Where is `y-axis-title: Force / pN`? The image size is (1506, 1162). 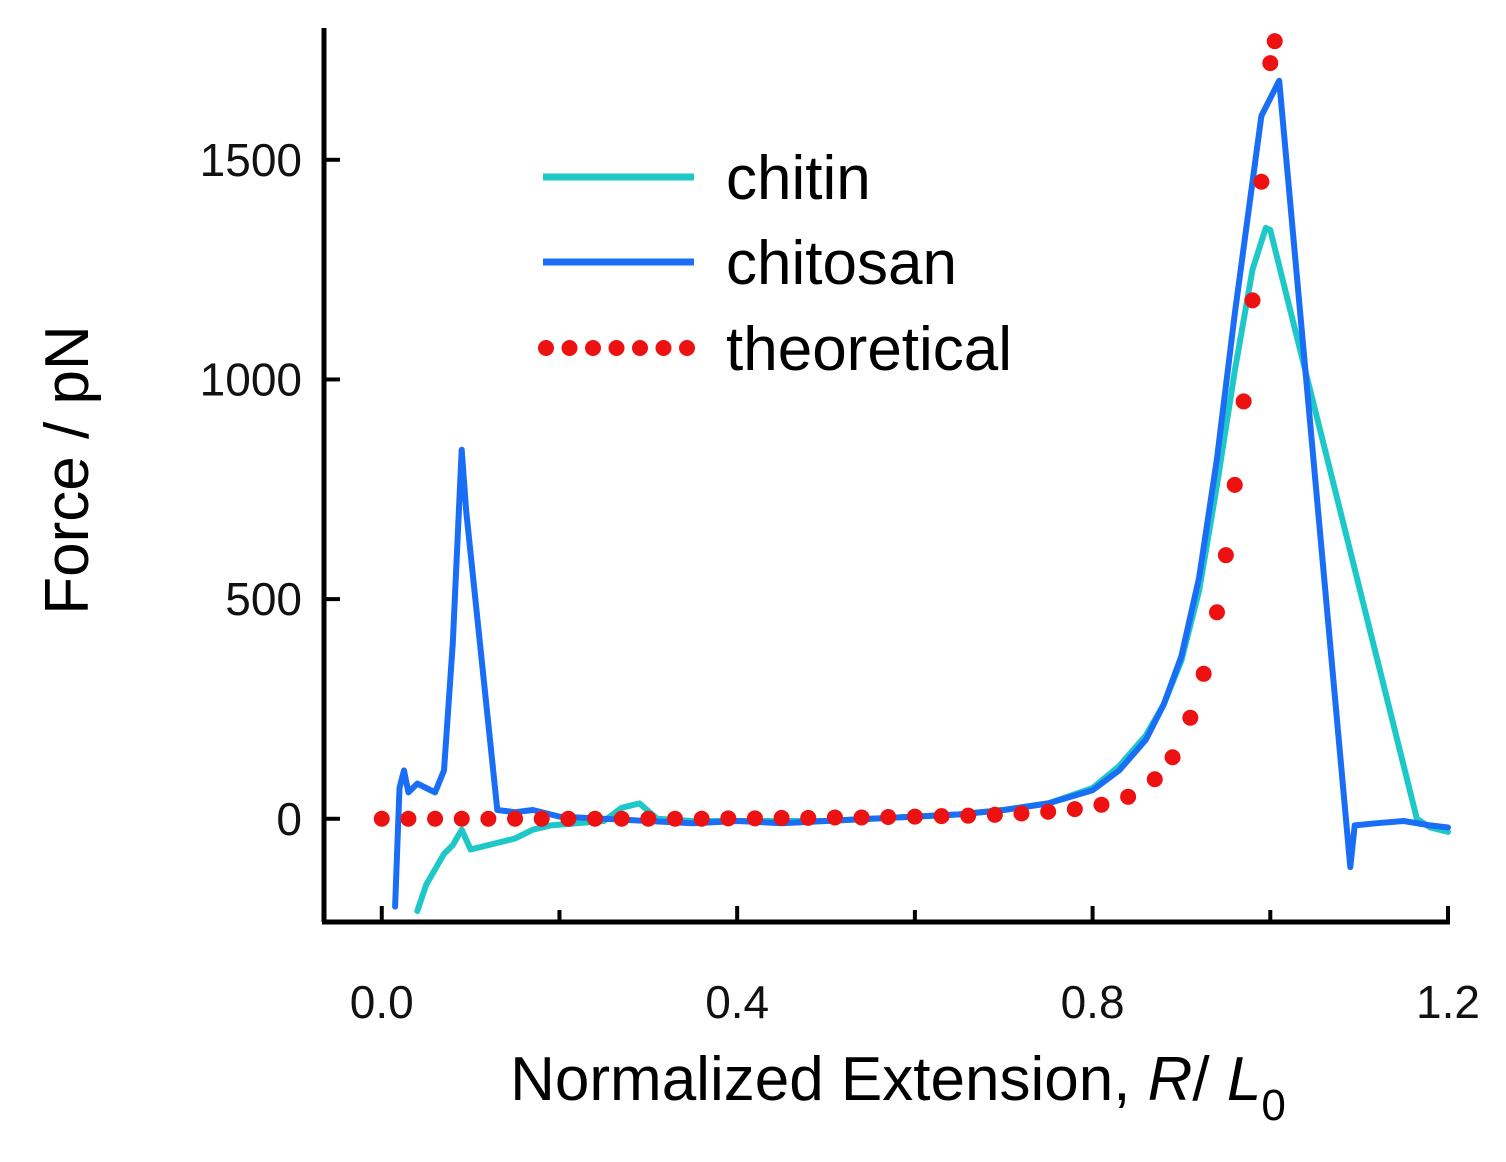
y-axis-title: Force / pN is located at coordinates (67, 469).